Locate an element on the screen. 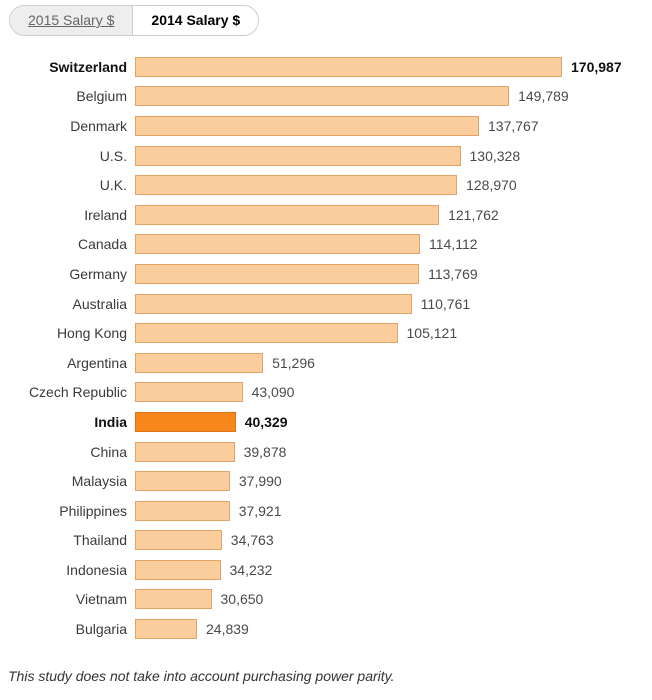 Image resolution: width=652 pixels, height=700 pixels. salary-value-label: 137,767 is located at coordinates (513, 125).